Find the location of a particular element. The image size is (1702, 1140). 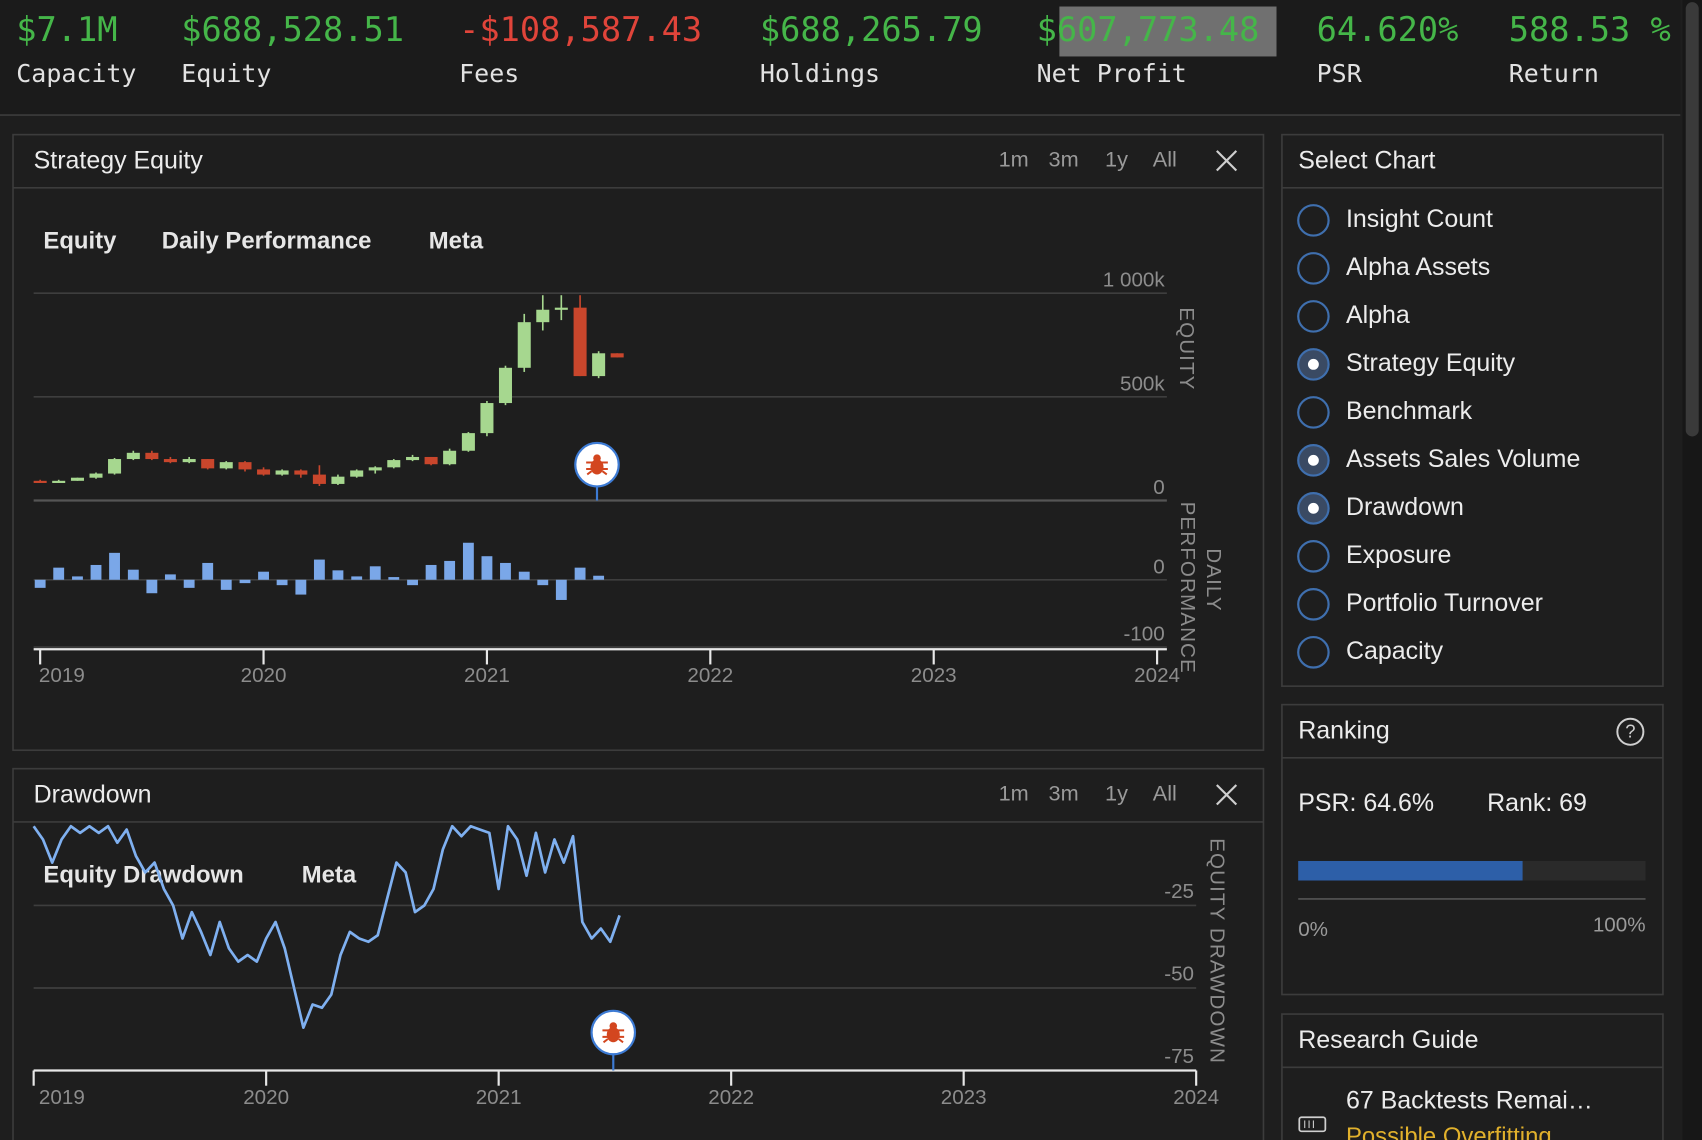

chart-option: Capacity is located at coordinates (1395, 651).